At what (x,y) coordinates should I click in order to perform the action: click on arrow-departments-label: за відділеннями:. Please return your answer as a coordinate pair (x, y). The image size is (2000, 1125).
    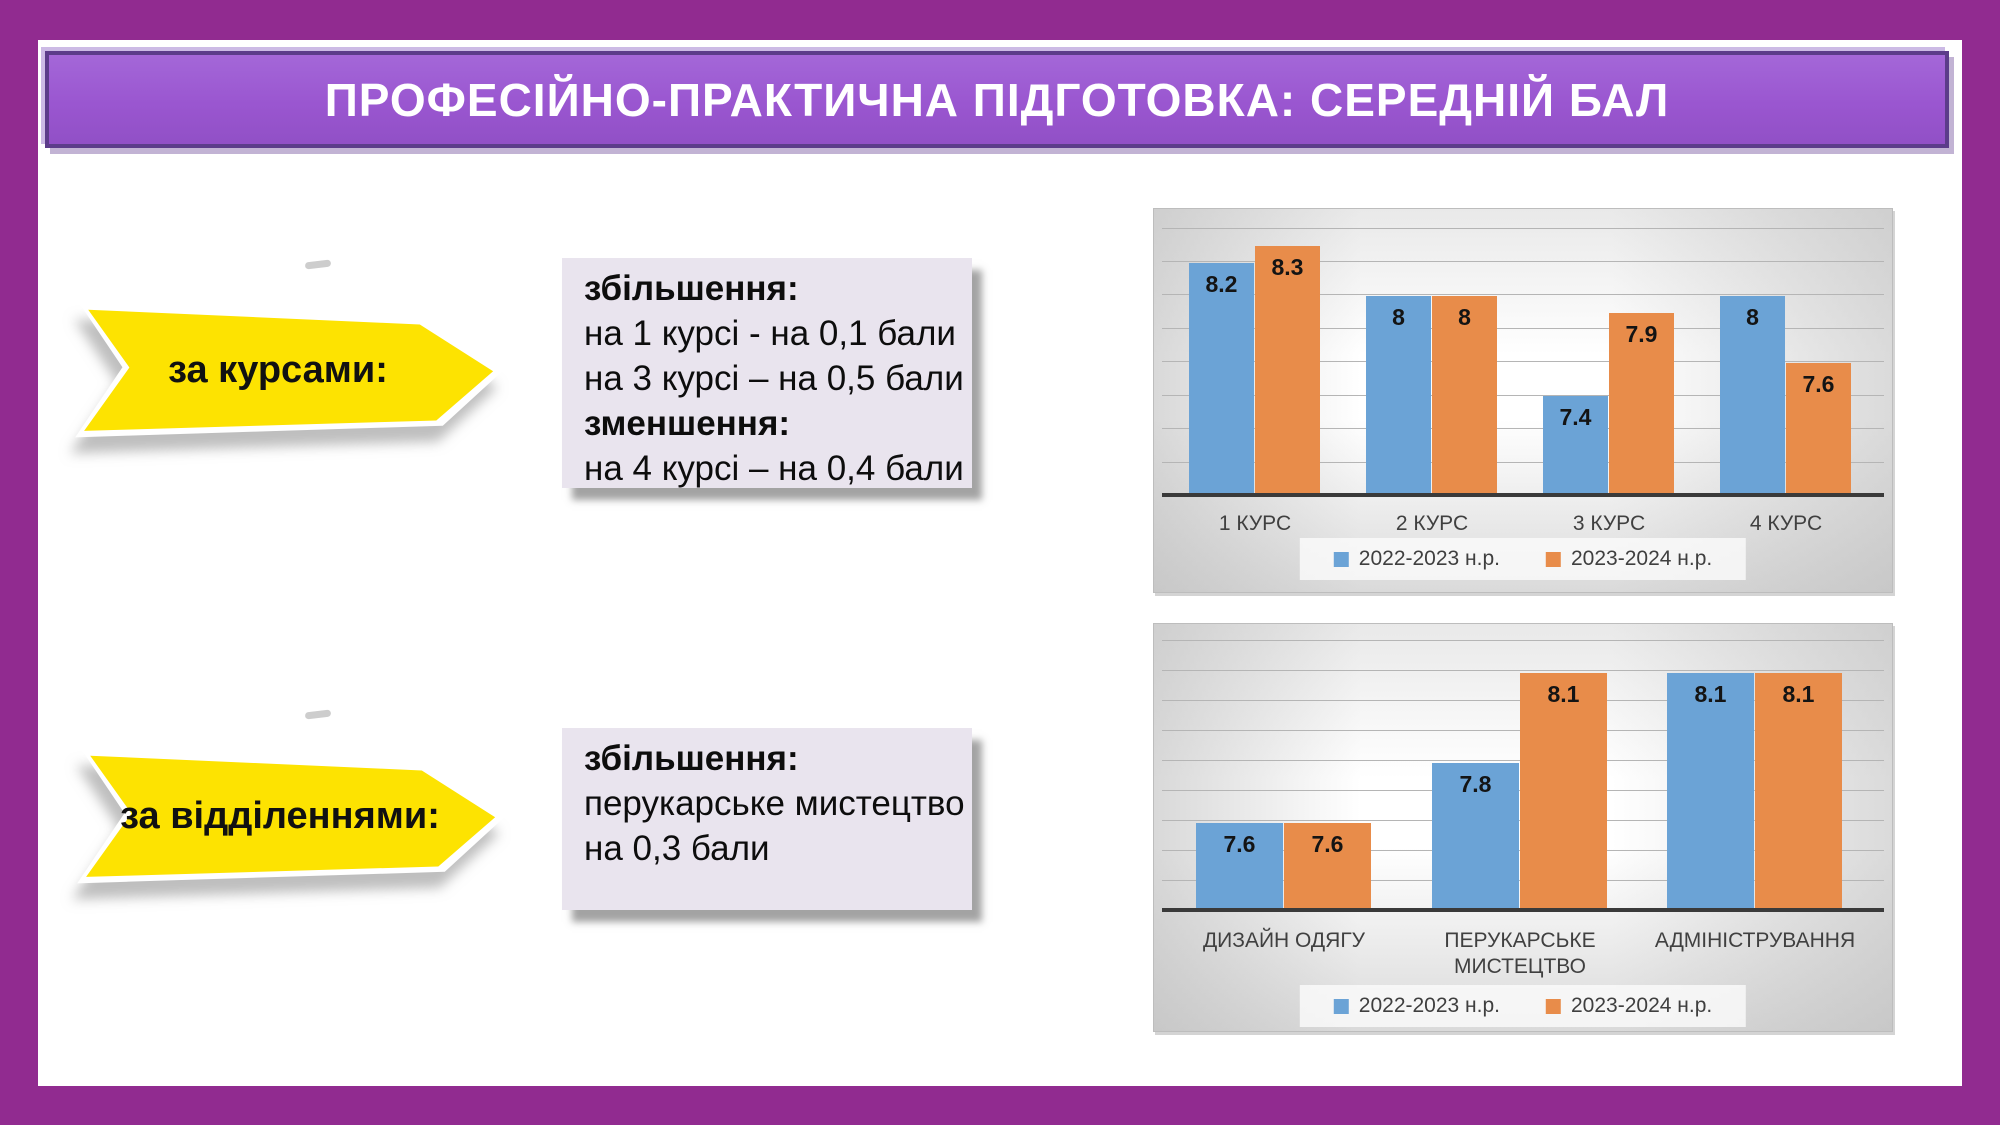
    Looking at the image, I should click on (280, 815).